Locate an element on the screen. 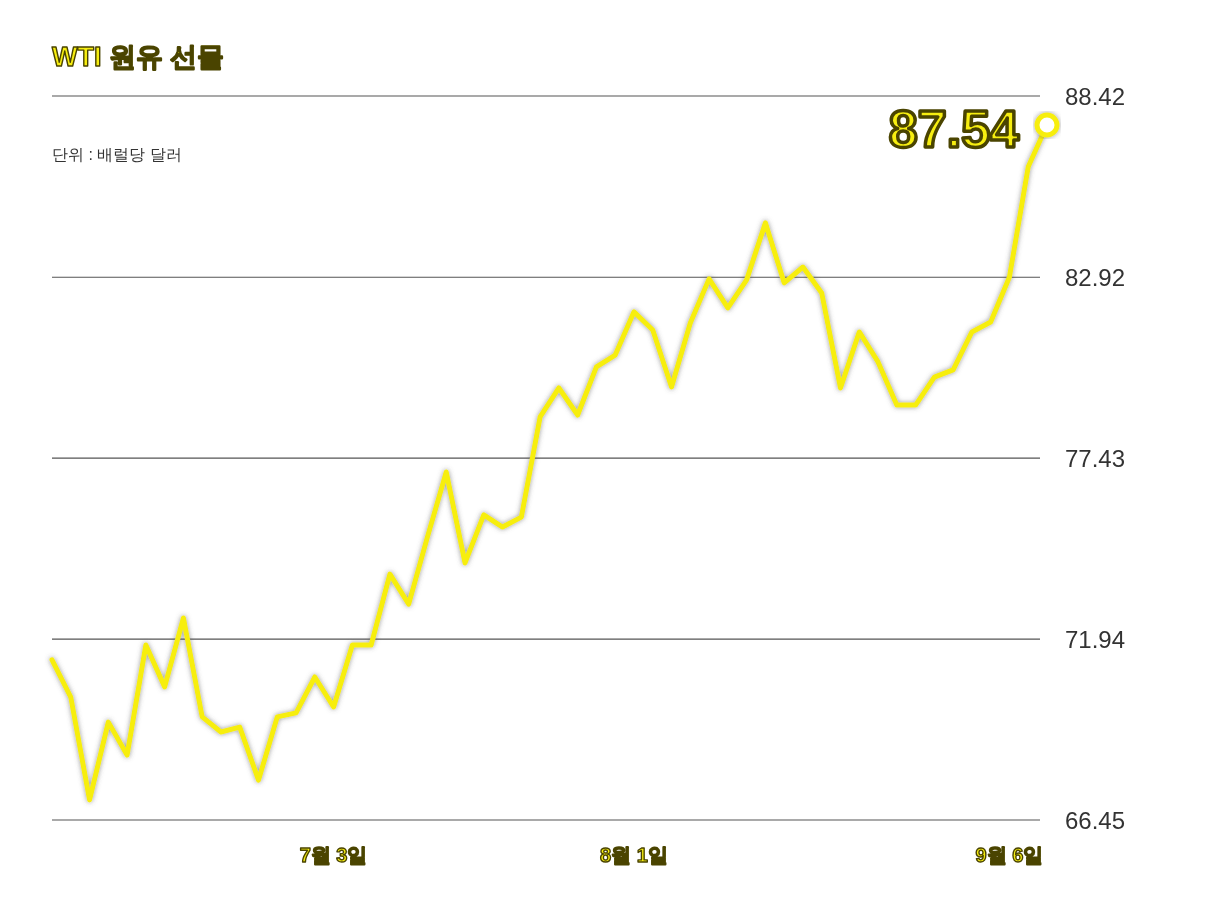 Image resolution: width=1205 pixels, height=913 pixels. ytick: 77.43 is located at coordinates (1095, 459).